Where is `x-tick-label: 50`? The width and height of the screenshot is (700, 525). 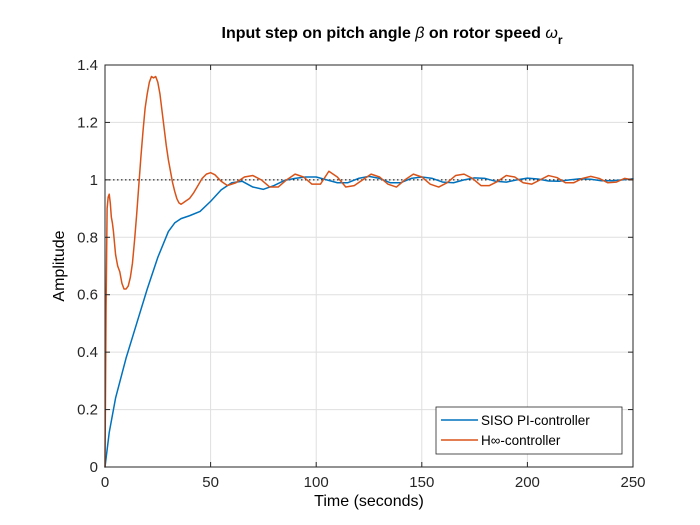 x-tick-label: 50 is located at coordinates (210, 482).